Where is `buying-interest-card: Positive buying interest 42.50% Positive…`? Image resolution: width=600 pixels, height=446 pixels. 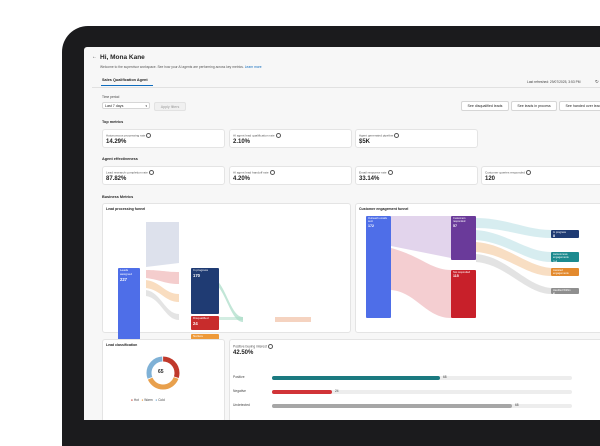 buying-interest-card: Positive buying interest 42.50% Positive… is located at coordinates (414, 379).